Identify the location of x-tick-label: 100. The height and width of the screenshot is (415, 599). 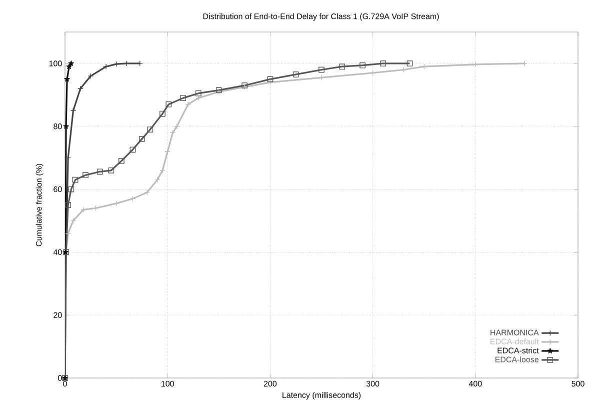
(168, 383).